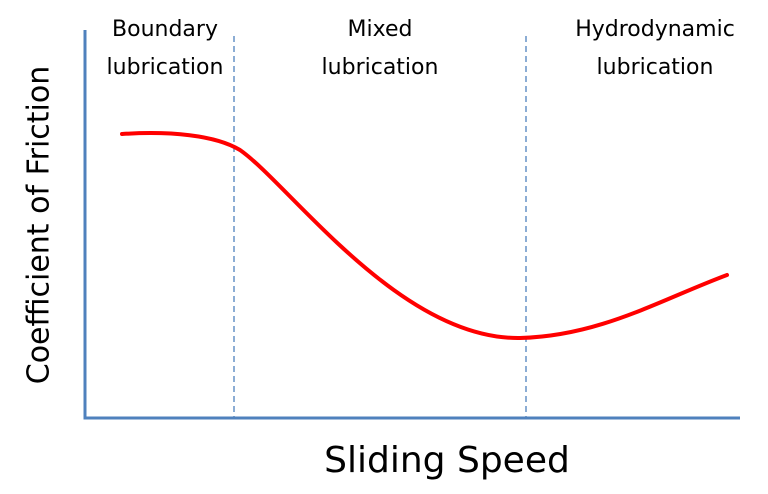  What do you see at coordinates (447, 460) in the screenshot?
I see `x-axis-label: Sliding Speed` at bounding box center [447, 460].